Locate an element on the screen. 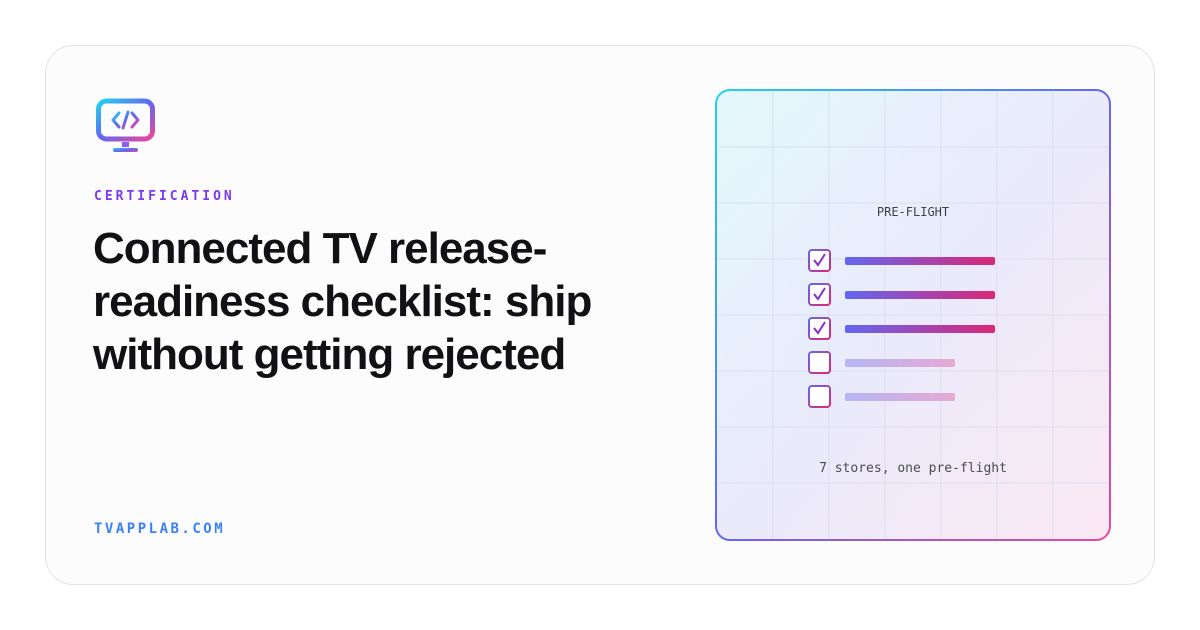  logo-icon is located at coordinates (125, 125).